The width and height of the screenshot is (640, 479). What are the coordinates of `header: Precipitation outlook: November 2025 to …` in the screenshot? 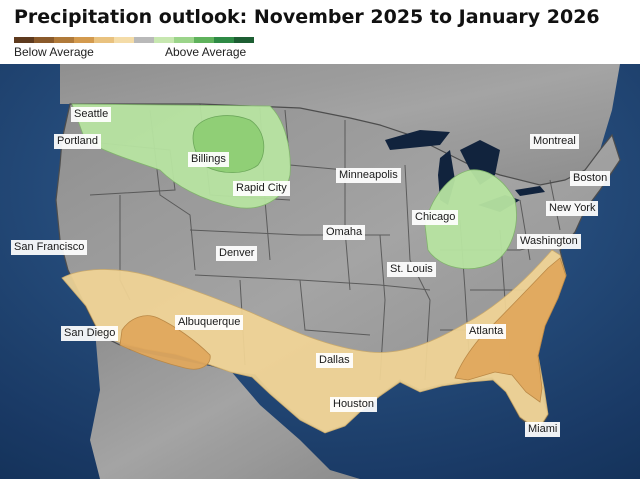 It's located at (320, 32).